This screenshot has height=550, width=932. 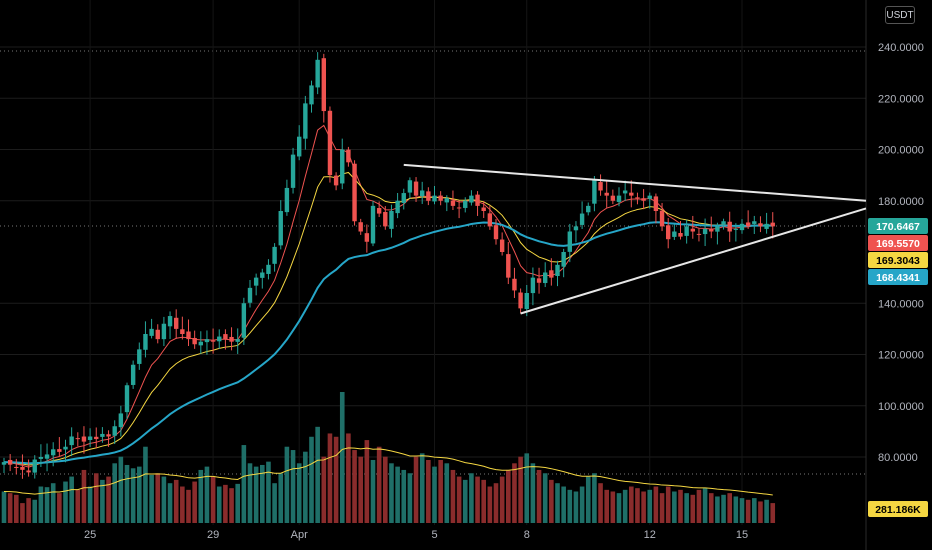 I want to click on price-badge, so click(x=898, y=226).